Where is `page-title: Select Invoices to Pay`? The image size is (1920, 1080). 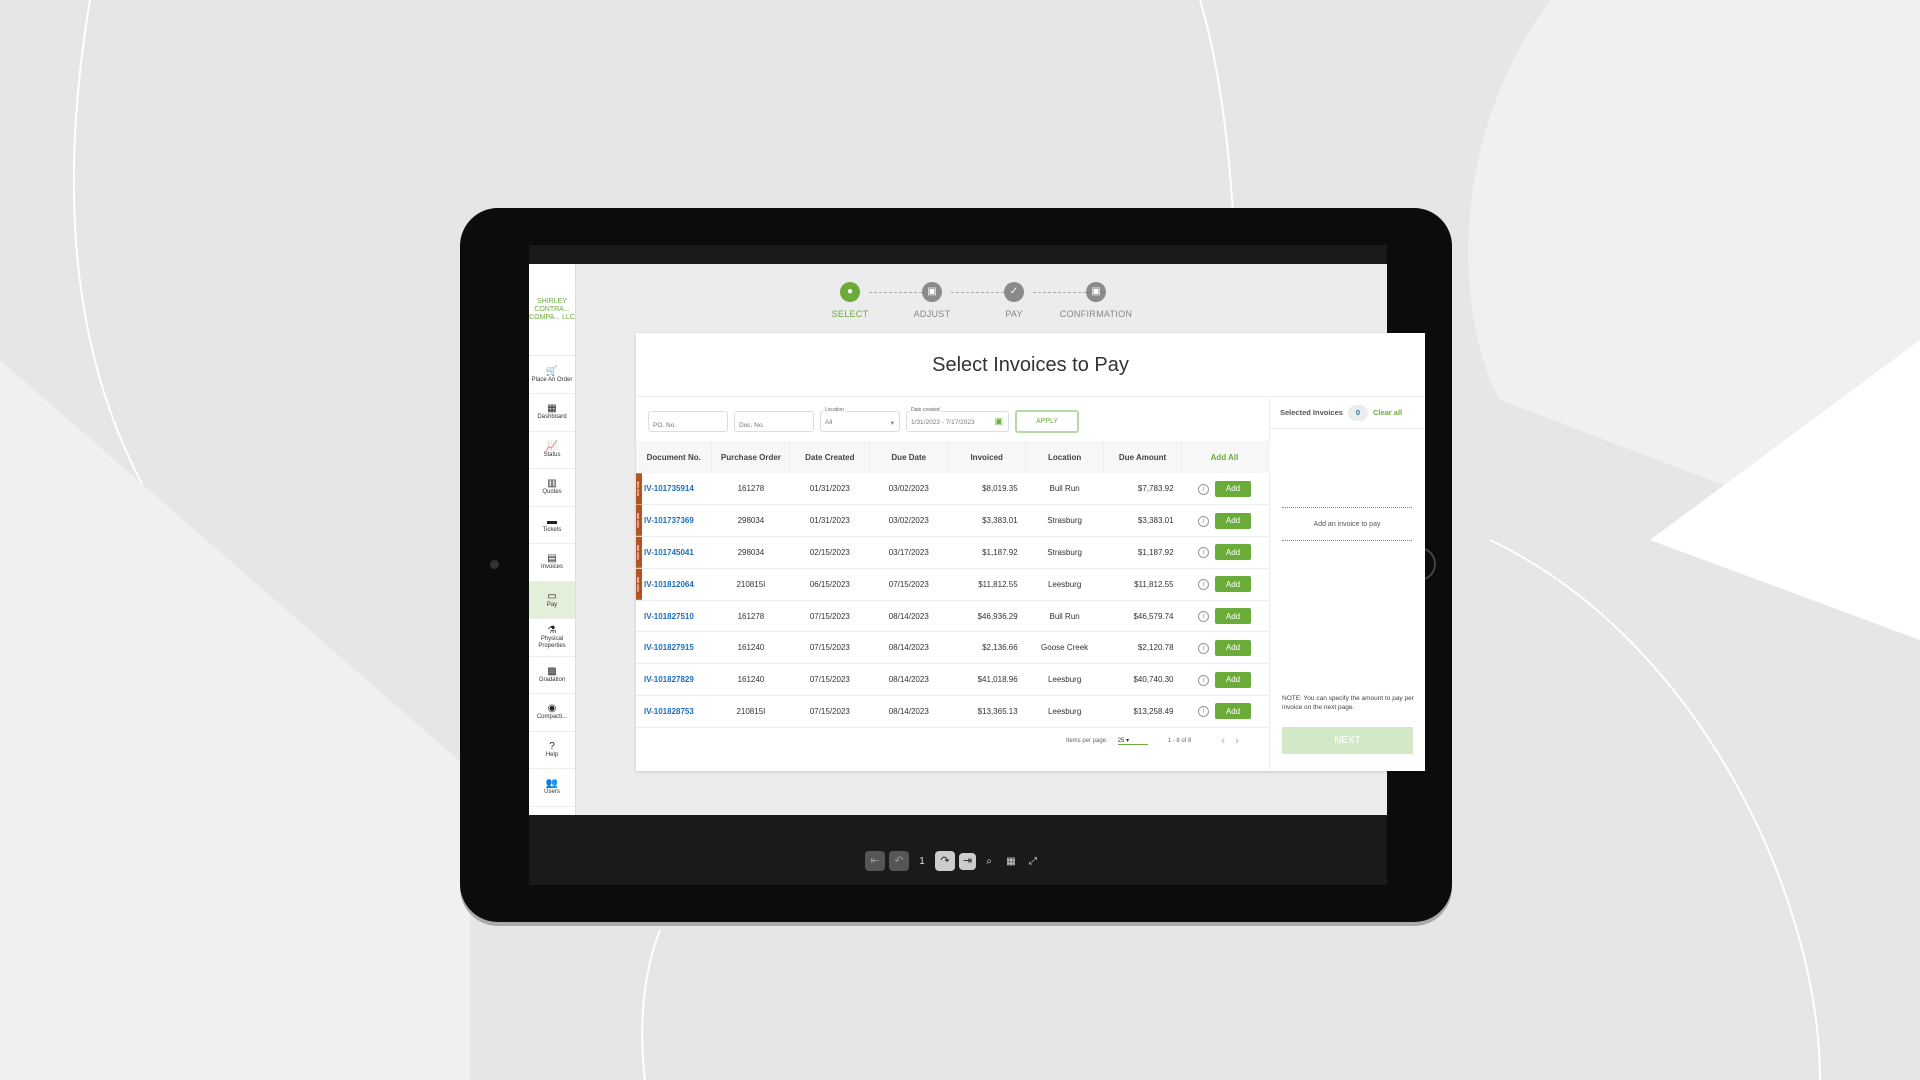 page-title: Select Invoices to Pay is located at coordinates (1030, 365).